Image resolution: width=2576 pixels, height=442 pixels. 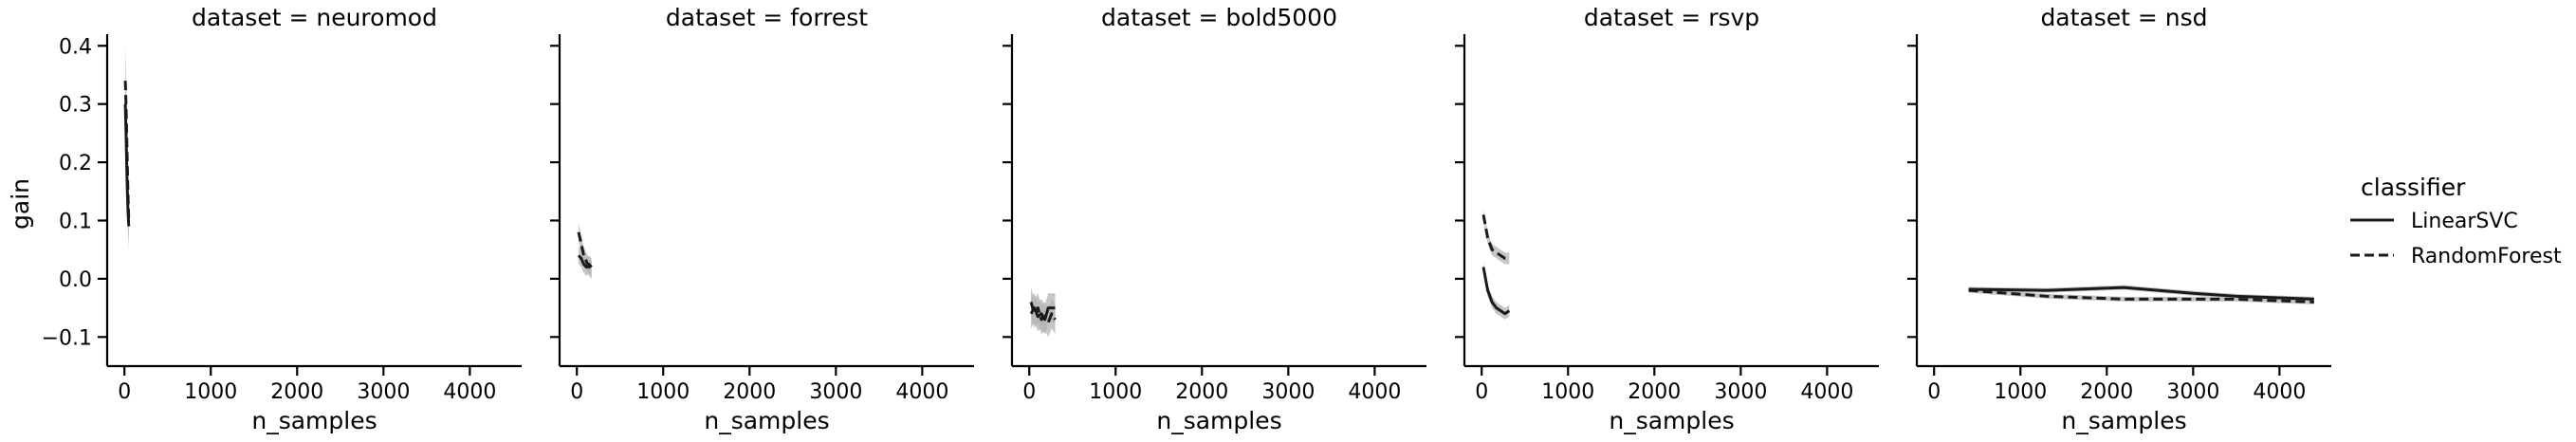 I want to click on y-tick-label: −0.1, so click(x=67, y=338).